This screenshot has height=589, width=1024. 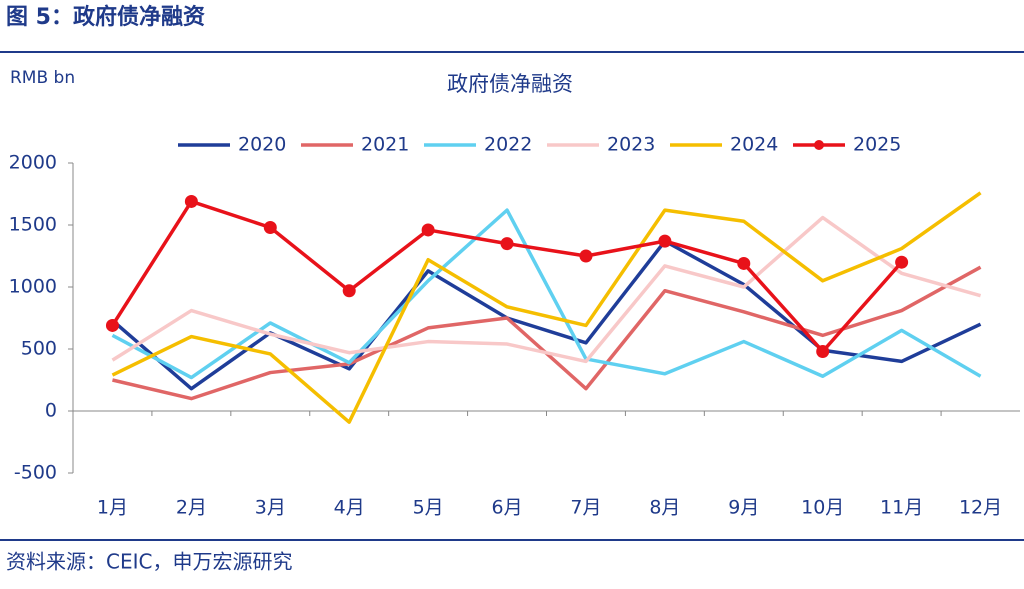 What do you see at coordinates (39, 349) in the screenshot?
I see `y-tick-label: 500` at bounding box center [39, 349].